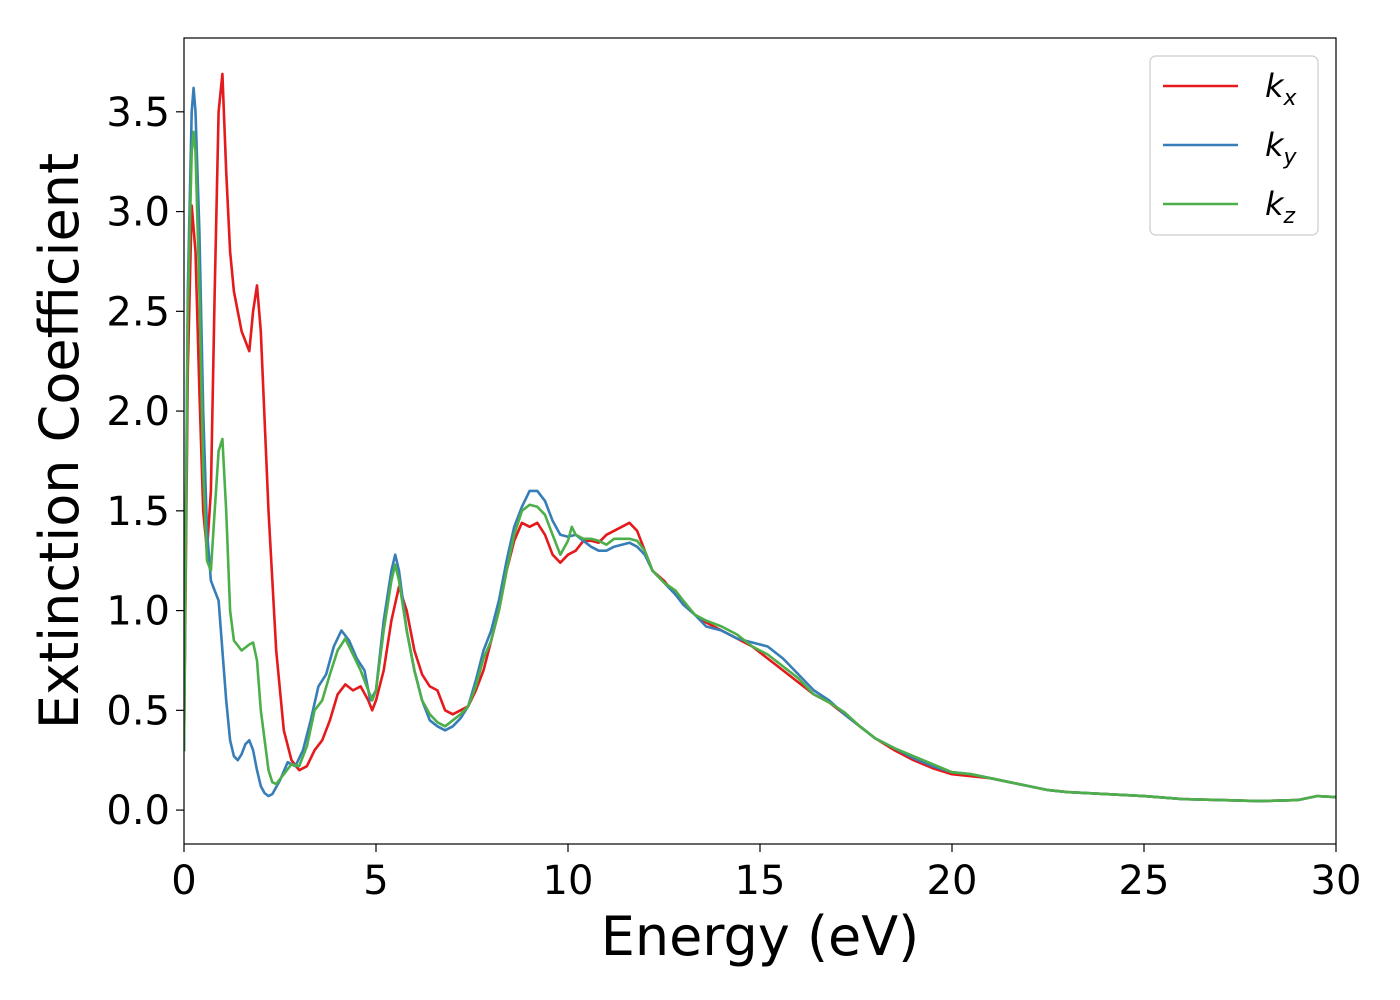 The height and width of the screenshot is (1000, 1400). I want to click on x-tick-label: 5, so click(375, 881).